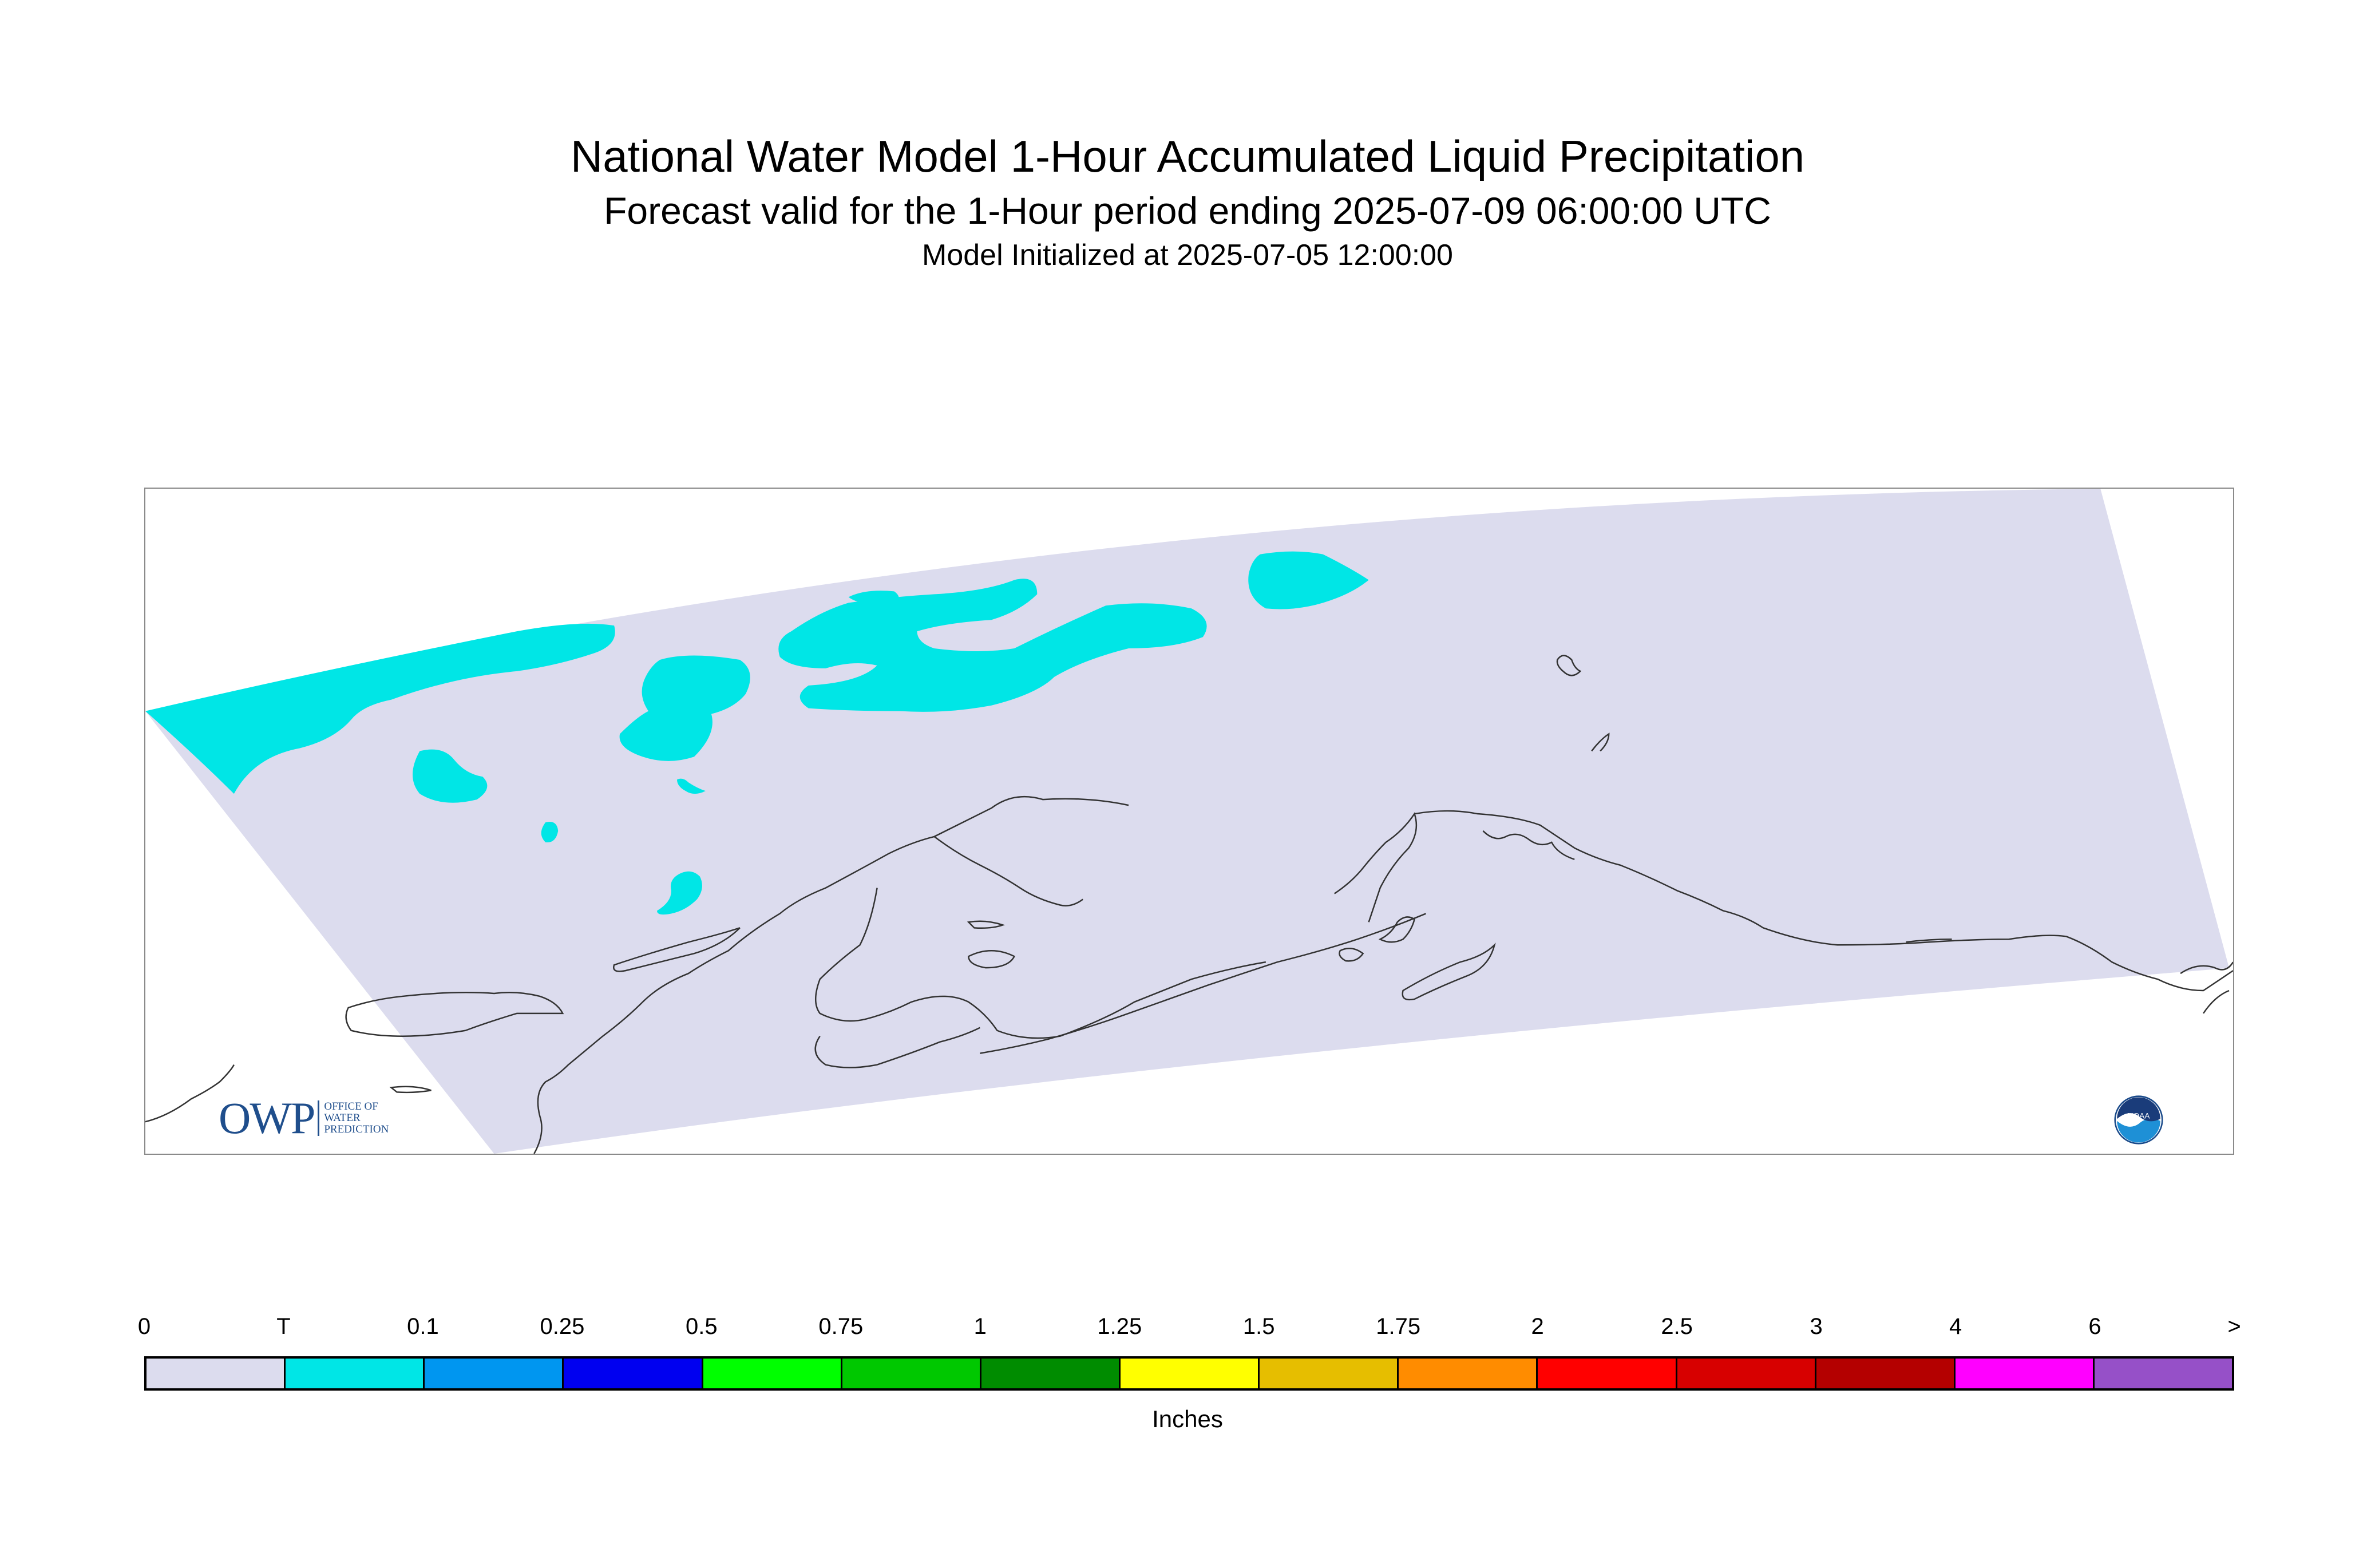  What do you see at coordinates (1816, 1326) in the screenshot?
I see `colorbar-label: 3` at bounding box center [1816, 1326].